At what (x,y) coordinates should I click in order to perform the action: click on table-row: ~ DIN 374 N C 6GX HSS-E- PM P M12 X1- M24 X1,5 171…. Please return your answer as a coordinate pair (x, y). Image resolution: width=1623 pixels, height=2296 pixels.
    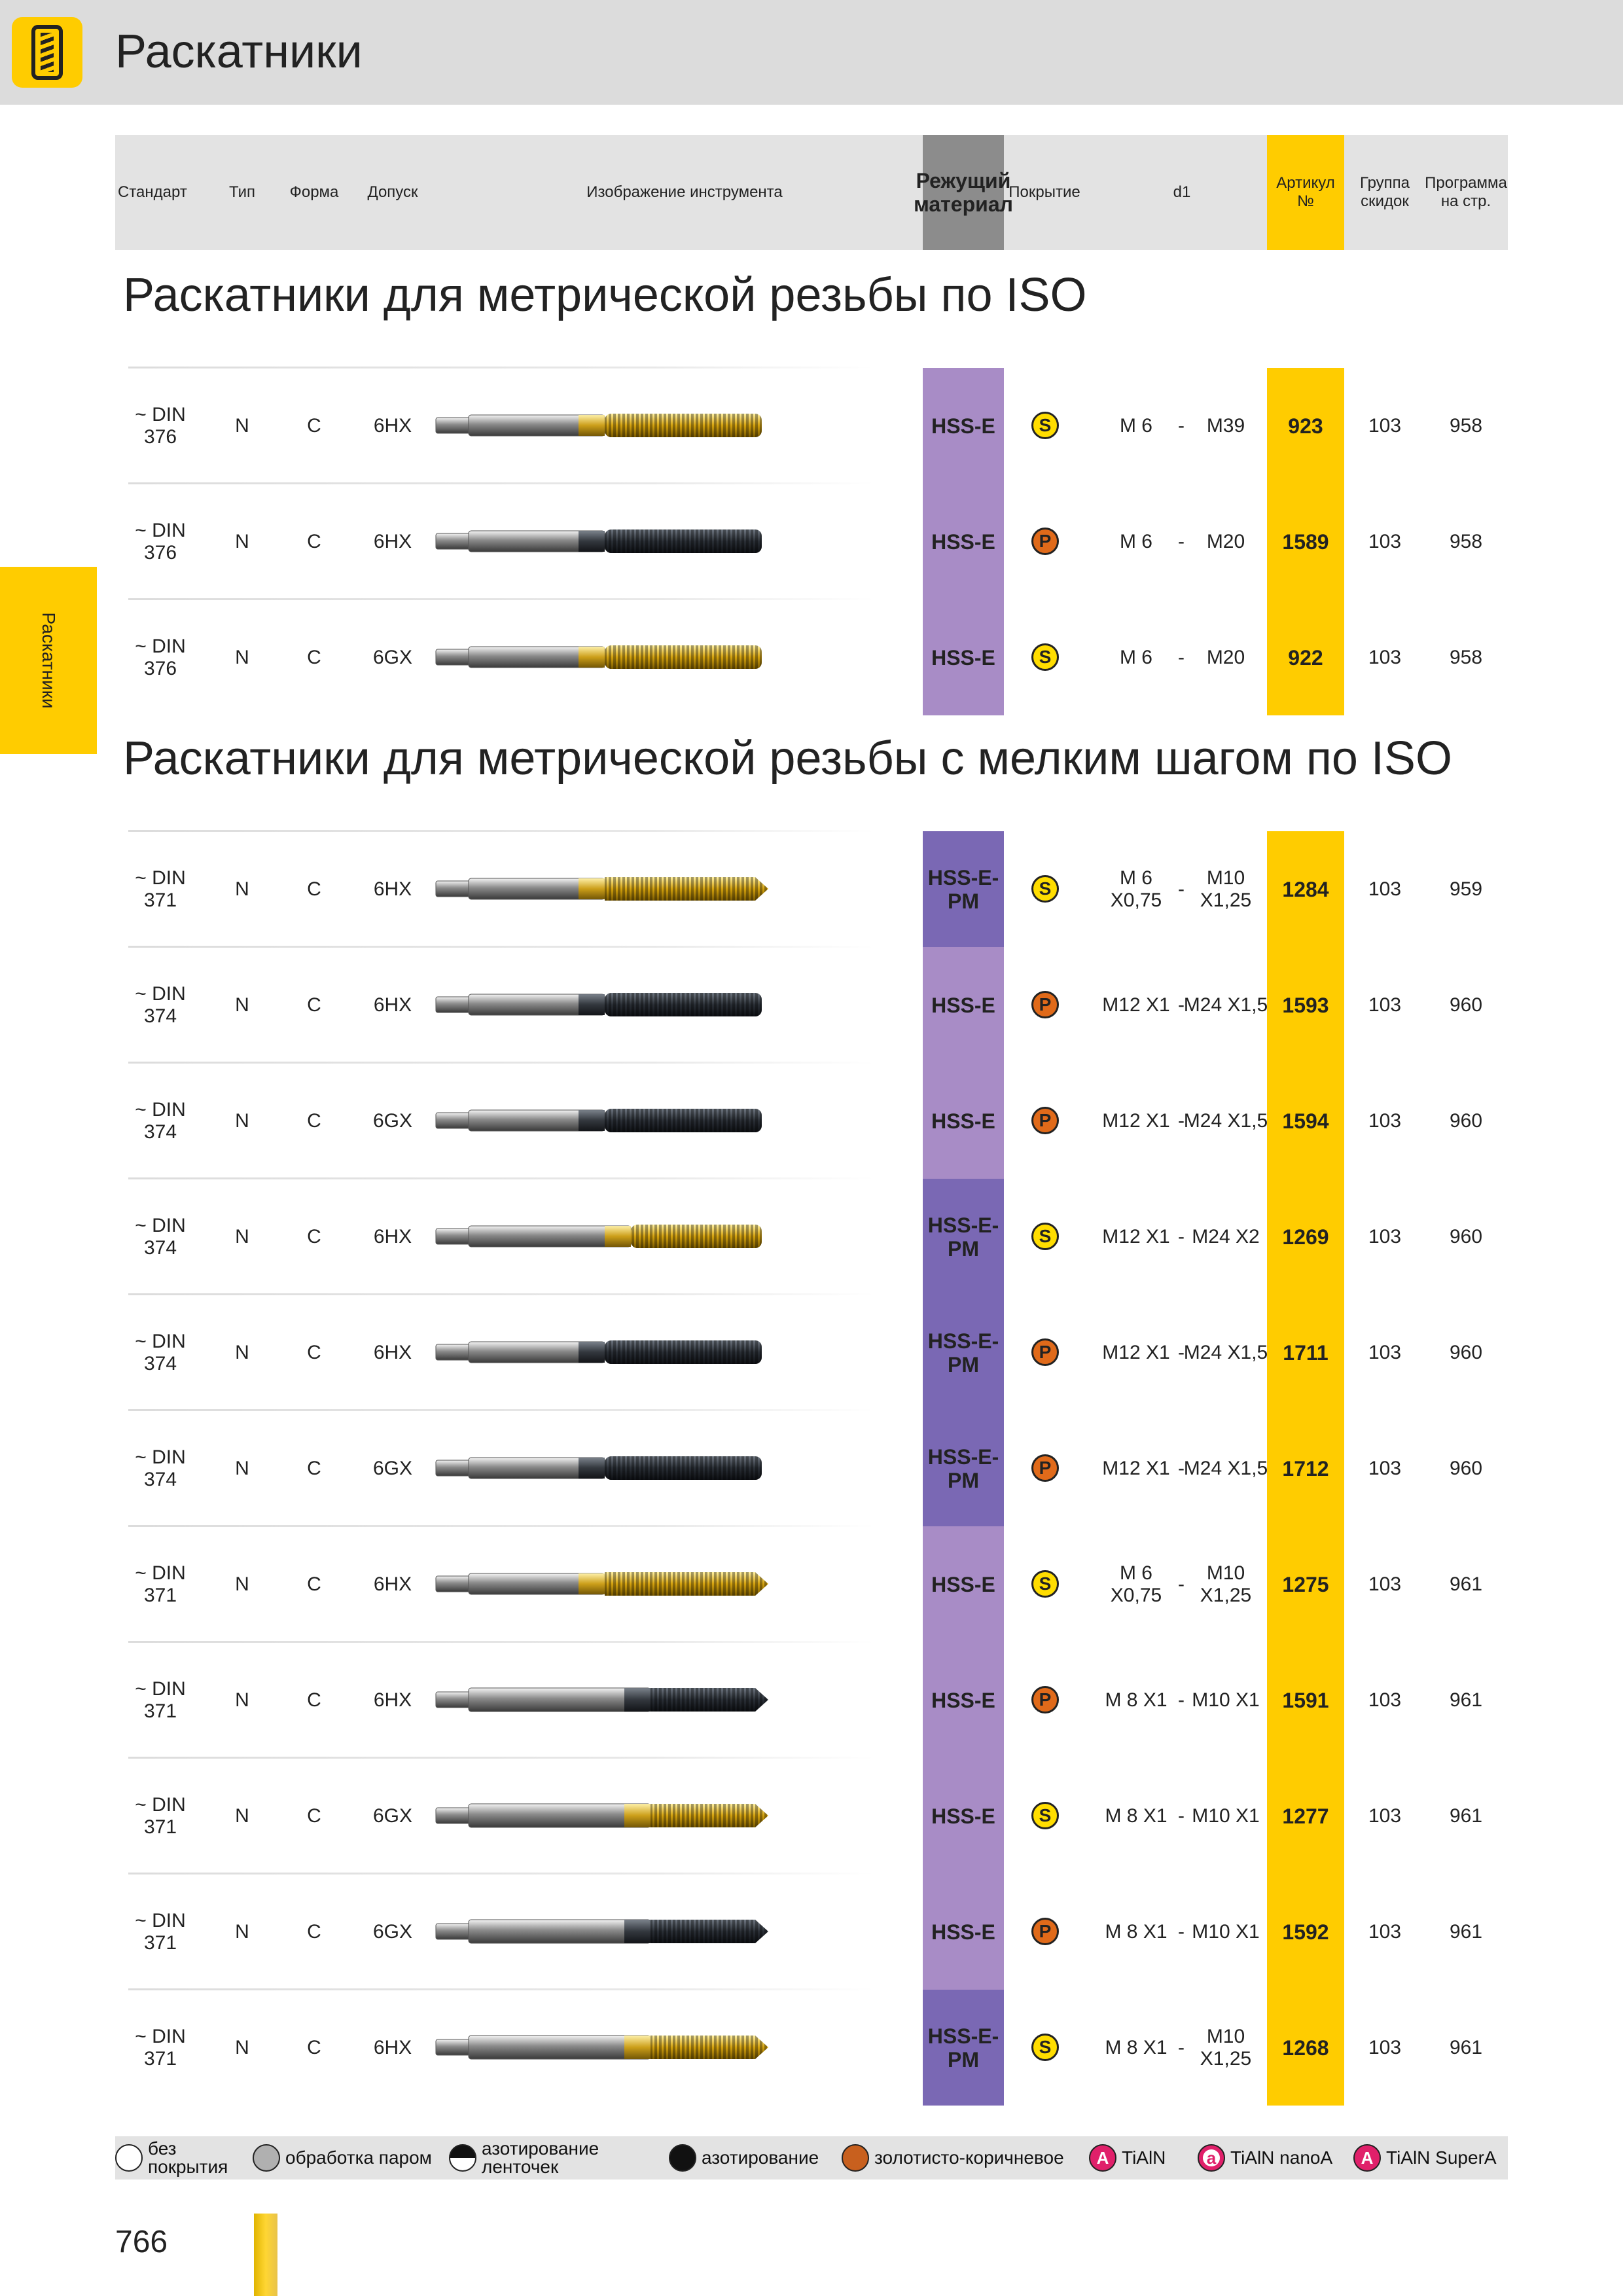
    Looking at the image, I should click on (811, 1468).